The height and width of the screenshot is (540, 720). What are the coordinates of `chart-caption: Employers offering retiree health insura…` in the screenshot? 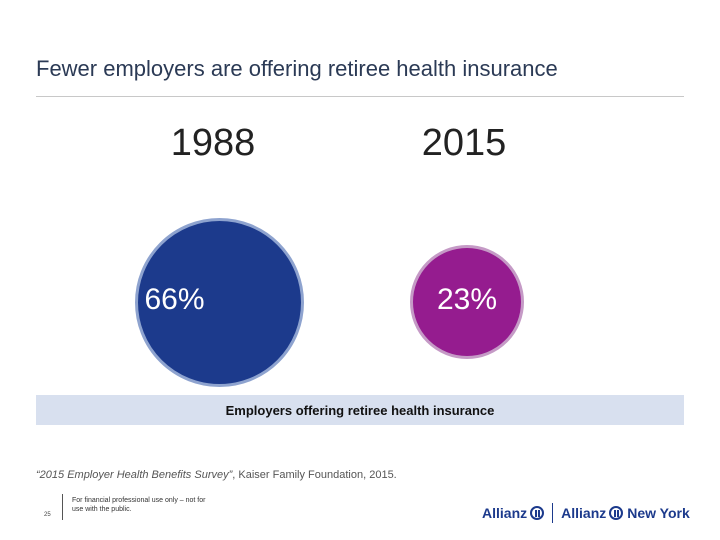 It's located at (360, 410).